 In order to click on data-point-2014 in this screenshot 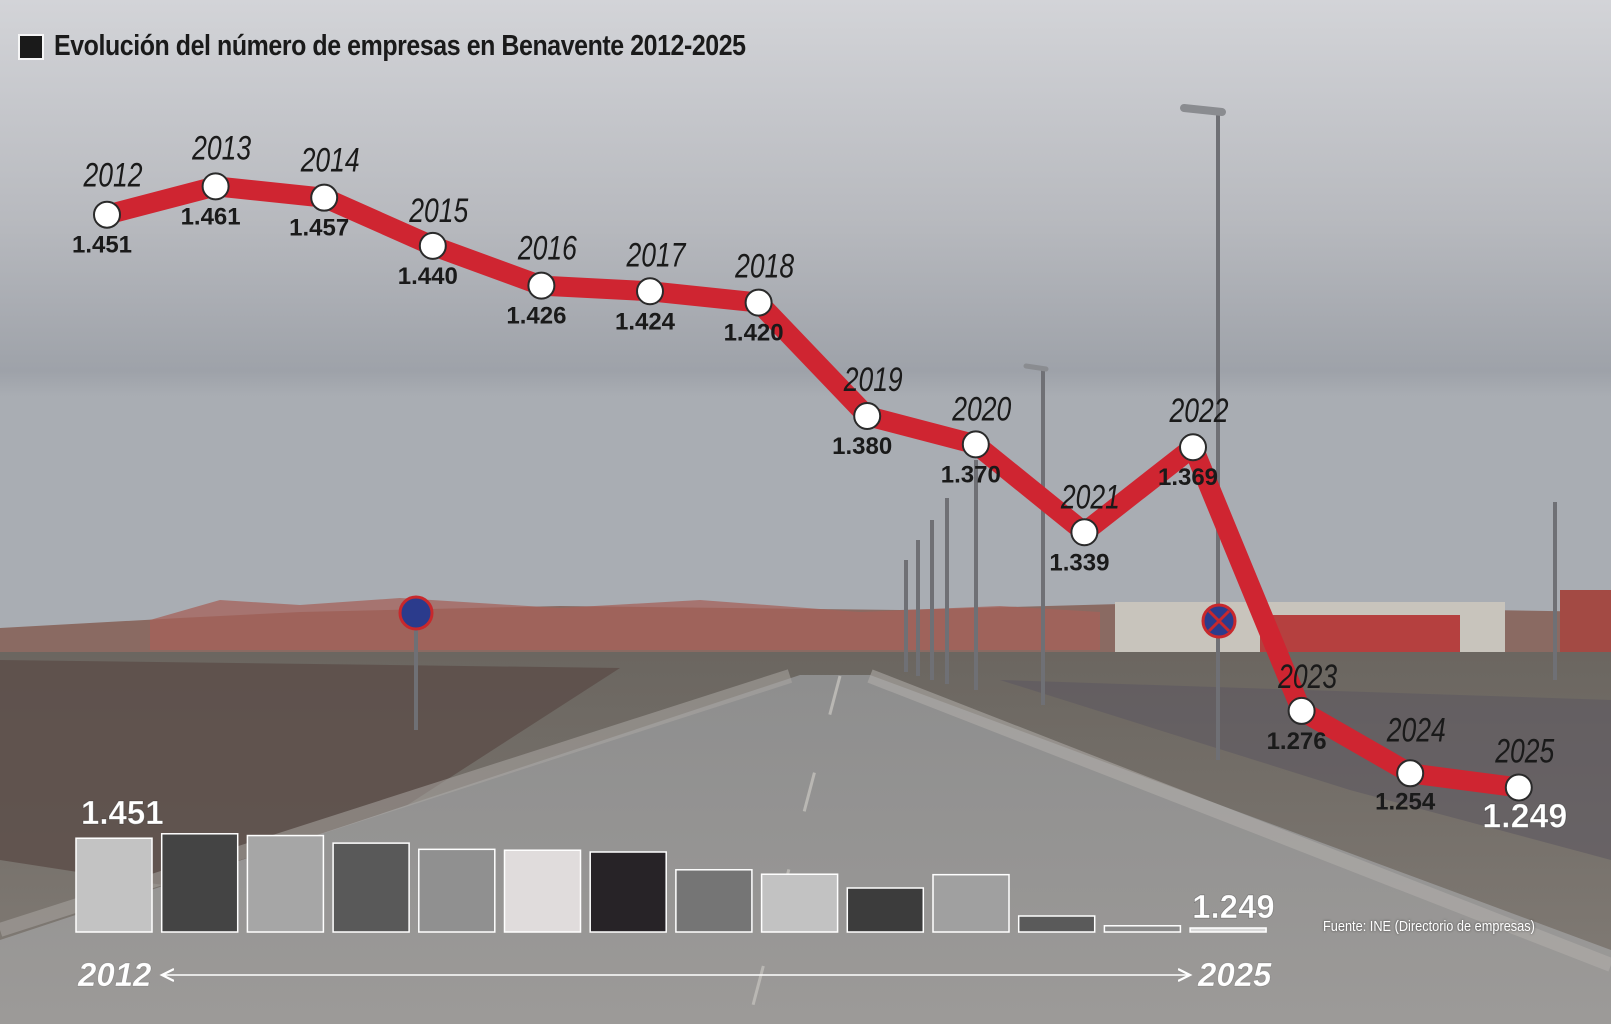, I will do `click(324, 197)`.